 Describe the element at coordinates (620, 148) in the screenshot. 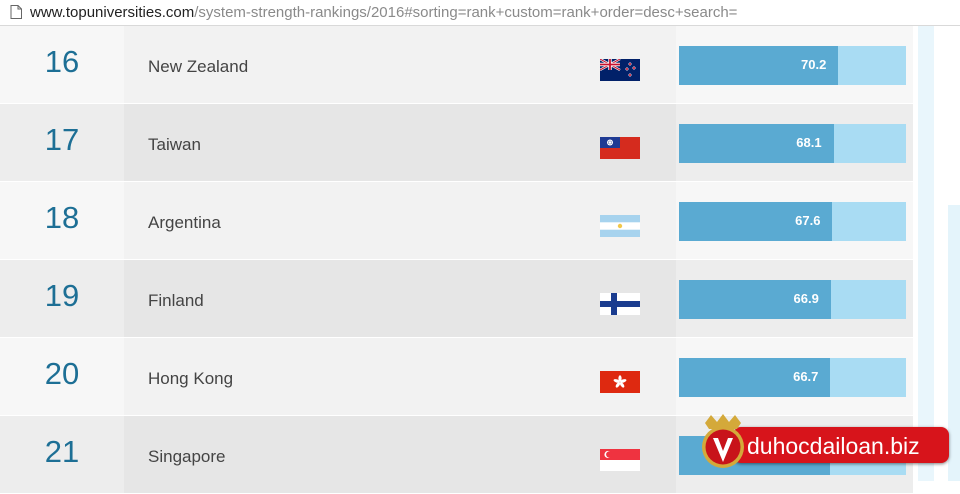

I see `taiwan-flag-icon` at that location.